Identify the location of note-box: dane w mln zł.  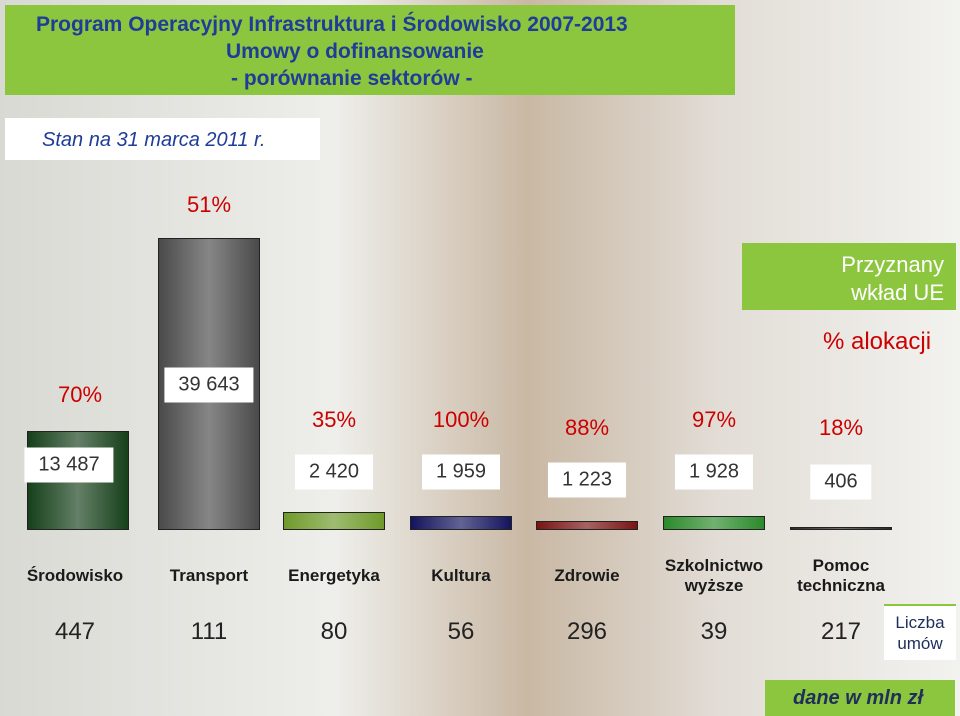
(860, 698).